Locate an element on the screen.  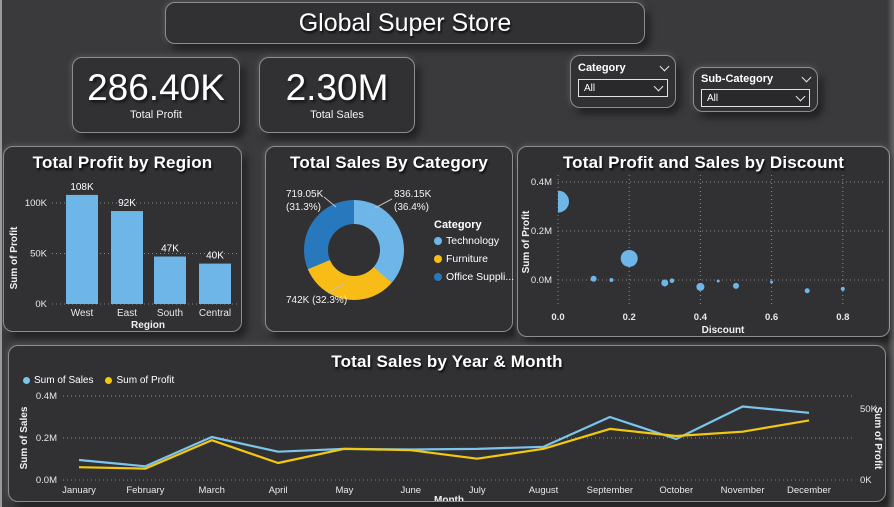
svg-text: 92K is located at coordinates (127, 203).